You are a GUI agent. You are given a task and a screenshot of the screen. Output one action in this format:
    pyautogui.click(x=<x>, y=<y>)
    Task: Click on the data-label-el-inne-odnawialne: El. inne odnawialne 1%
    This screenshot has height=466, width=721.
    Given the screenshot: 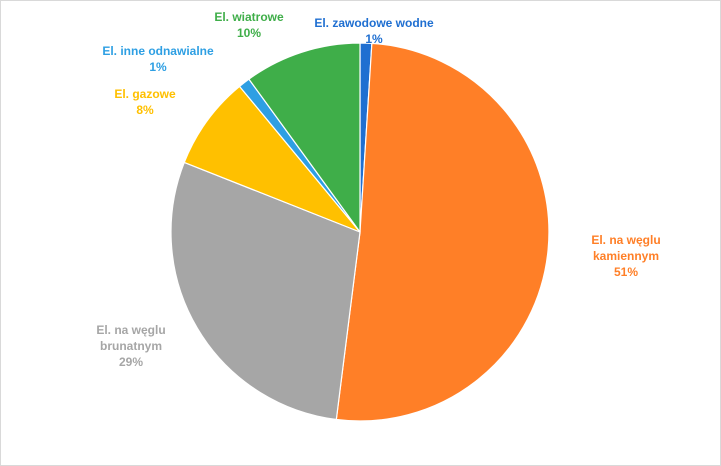 What is the action you would take?
    pyautogui.click(x=158, y=59)
    